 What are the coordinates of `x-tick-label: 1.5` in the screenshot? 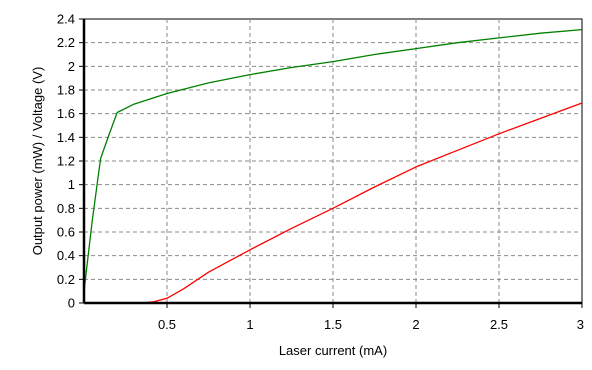 It's located at (333, 324).